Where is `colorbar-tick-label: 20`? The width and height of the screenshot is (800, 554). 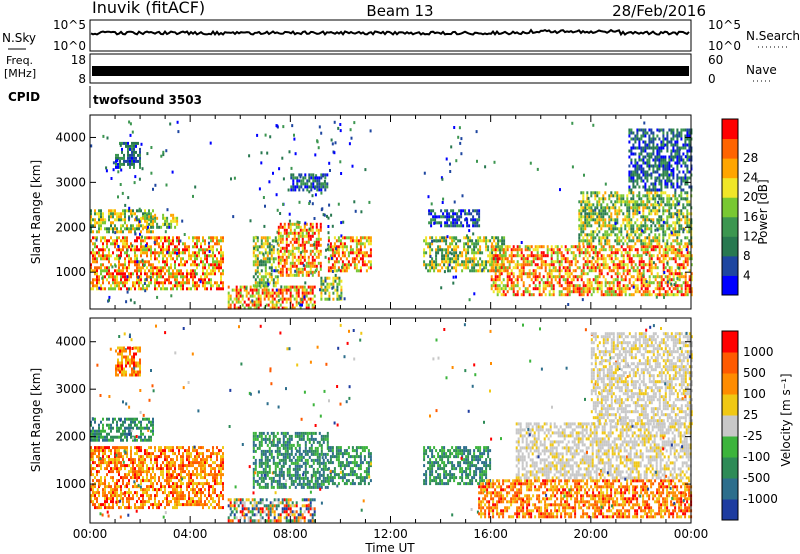
colorbar-tick-label: 20 is located at coordinates (750, 197).